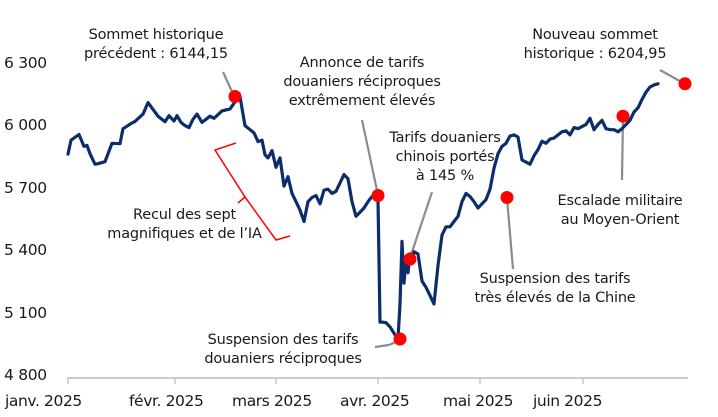  What do you see at coordinates (25, 125) in the screenshot?
I see `y-tick-label: 6 000` at bounding box center [25, 125].